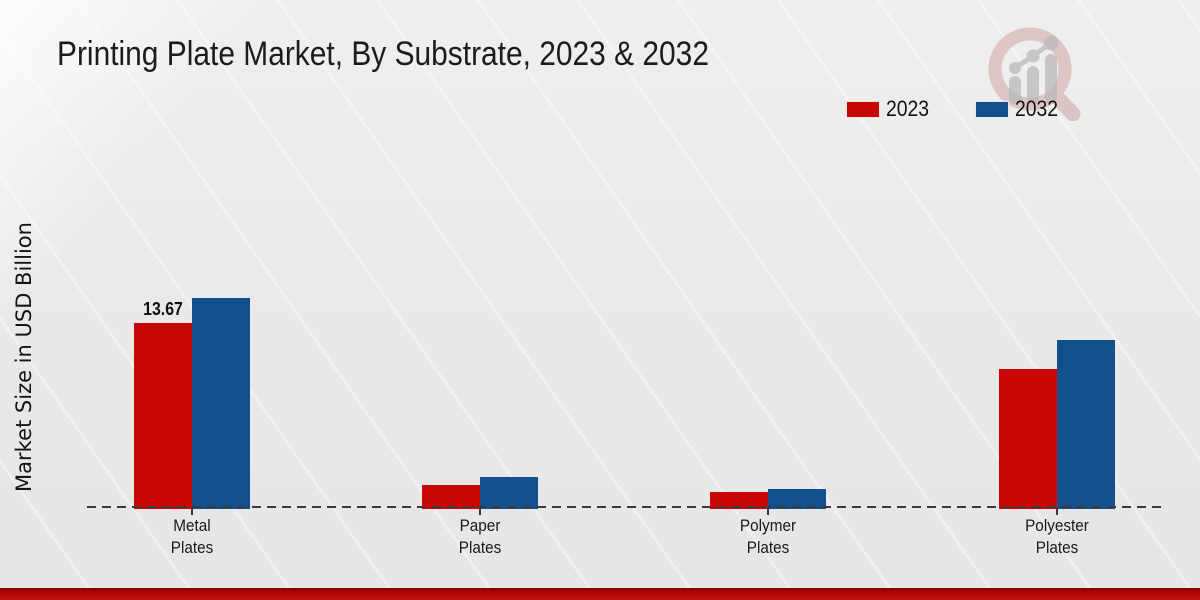 This screenshot has width=1200, height=600. Describe the element at coordinates (991, 109) in the screenshot. I see `legend-swatch-2032` at that location.